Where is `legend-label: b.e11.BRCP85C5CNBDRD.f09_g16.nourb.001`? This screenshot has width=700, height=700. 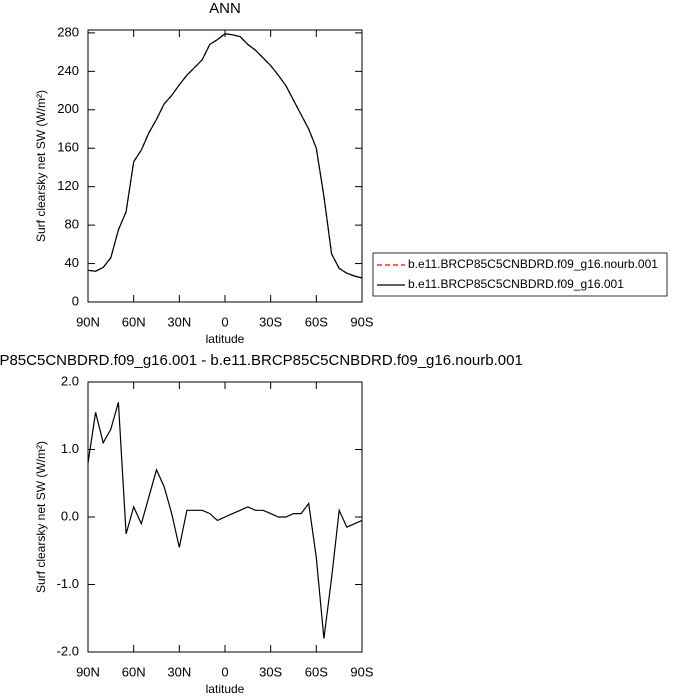
legend-label: b.e11.BRCP85C5CNBDRD.f09_g16.nourb.001 is located at coordinates (533, 264).